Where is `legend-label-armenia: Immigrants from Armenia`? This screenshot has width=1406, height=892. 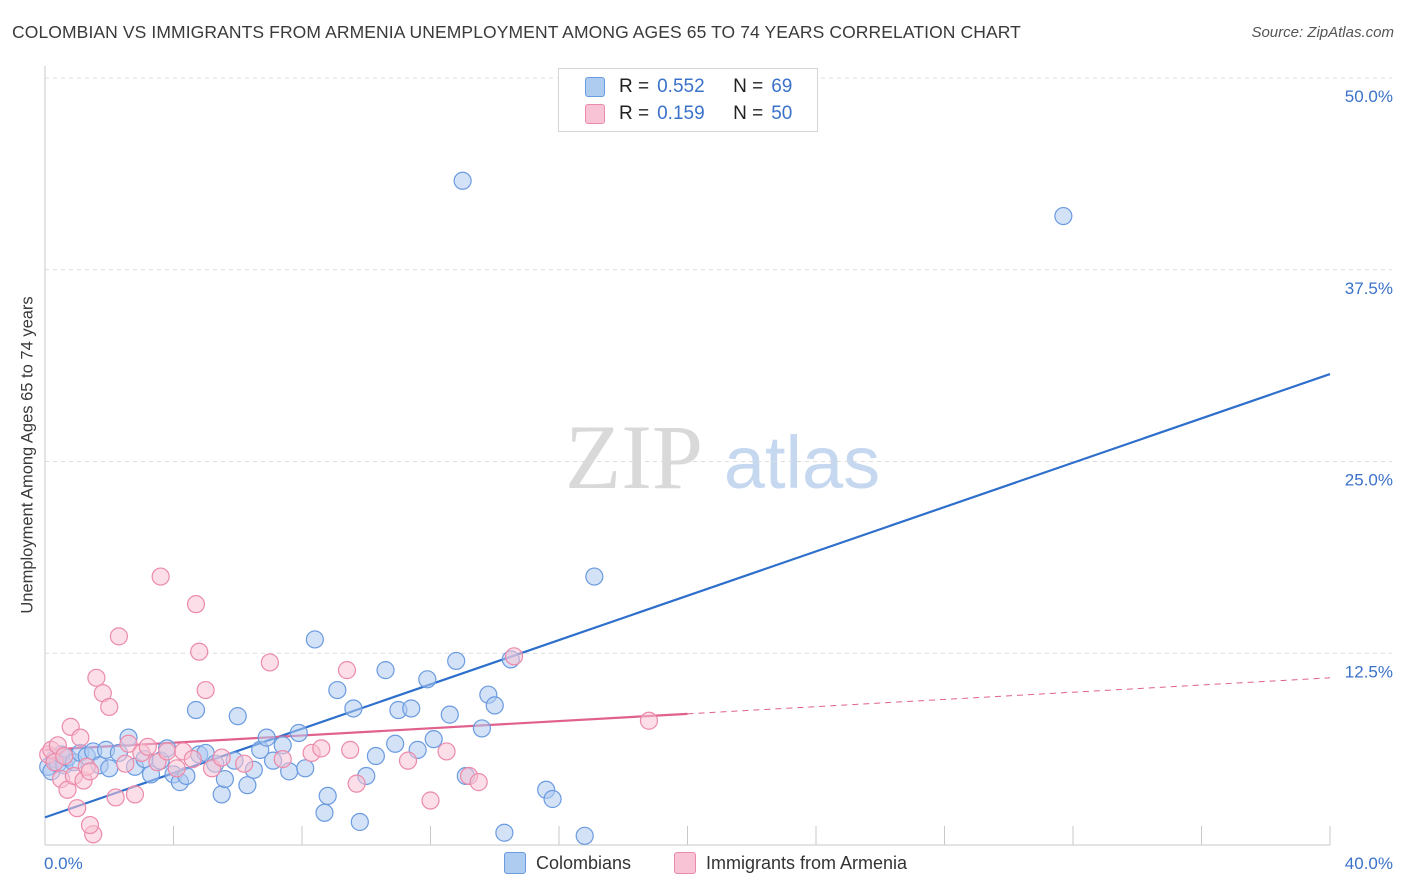
legend-label-armenia: Immigrants from Armenia is located at coordinates (807, 862).